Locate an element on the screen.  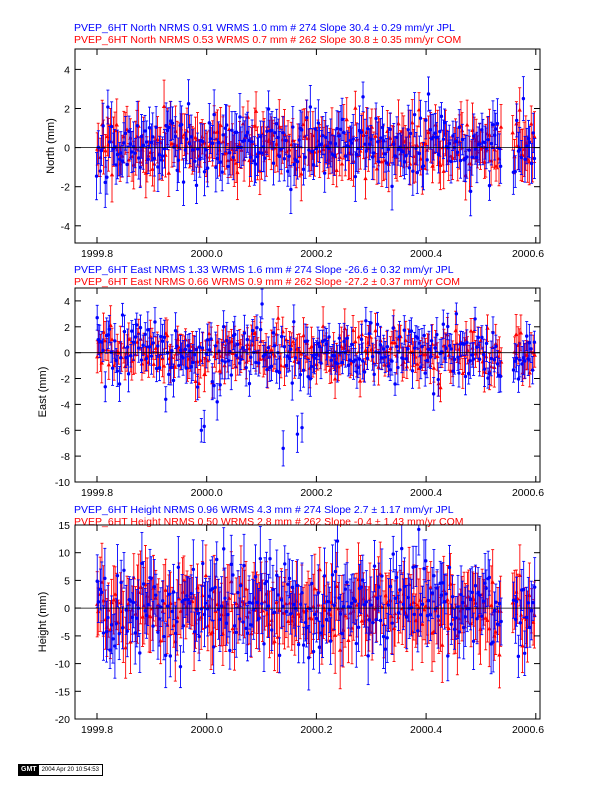
east-xtick-label: 2000.0 is located at coordinates (207, 493).